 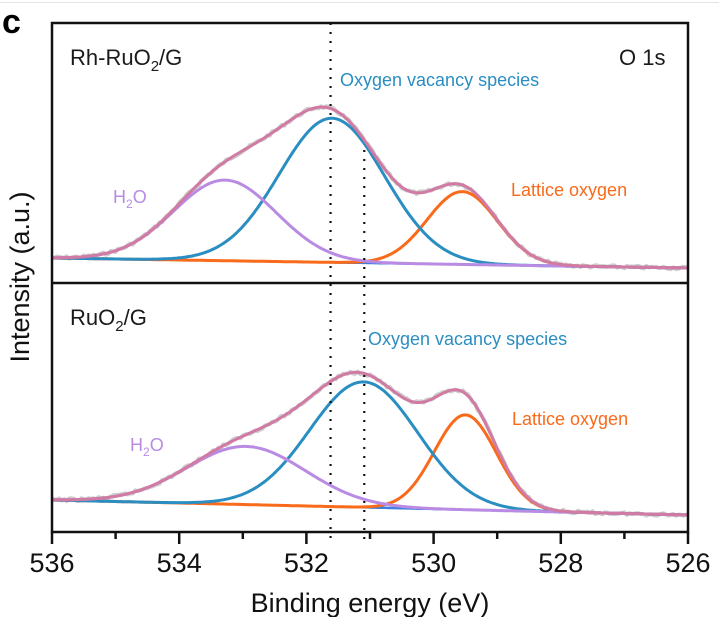 What do you see at coordinates (306, 563) in the screenshot?
I see `x-tick-label: 532` at bounding box center [306, 563].